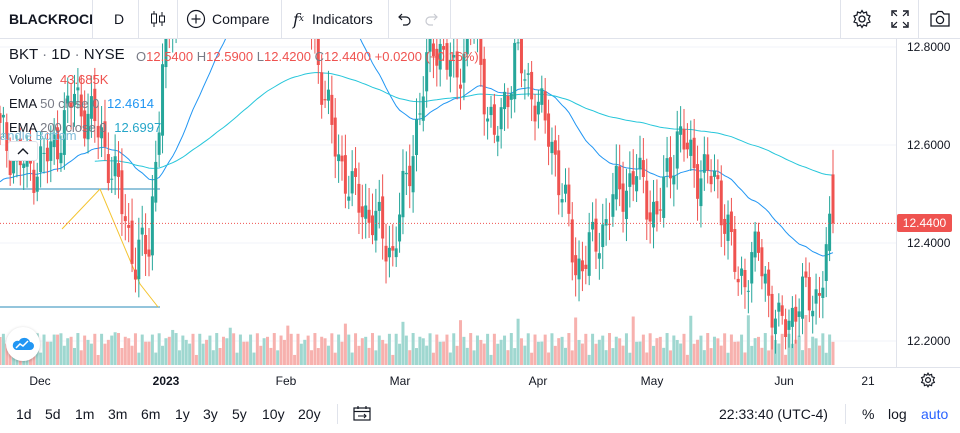 The image size is (960, 433). I want to click on range-button-20y: 20y, so click(309, 414).